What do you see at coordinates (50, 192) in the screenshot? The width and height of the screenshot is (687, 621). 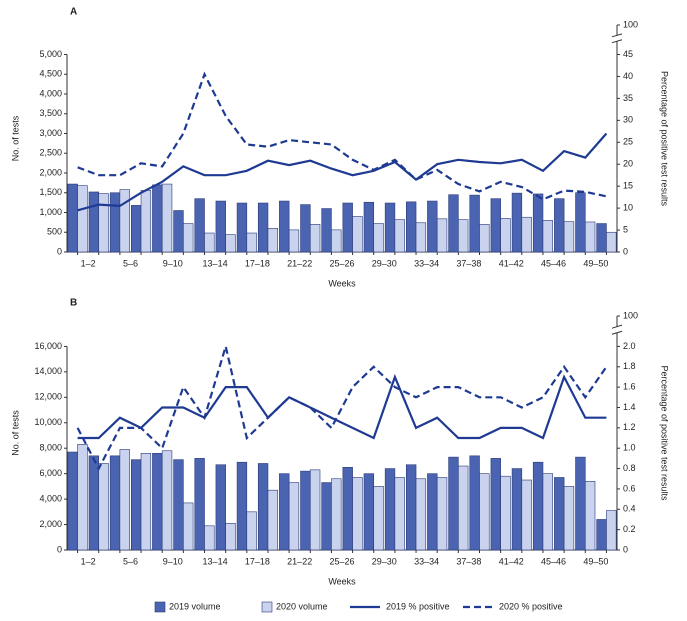 I see `y-tick-label: 1,500` at bounding box center [50, 192].